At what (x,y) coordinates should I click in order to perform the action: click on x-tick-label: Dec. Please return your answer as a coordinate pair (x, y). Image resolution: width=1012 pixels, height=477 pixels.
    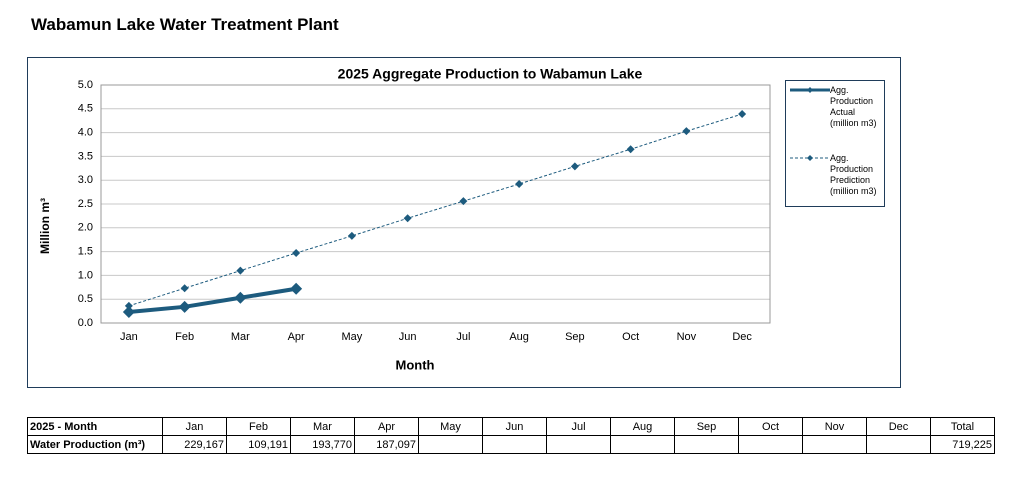
    Looking at the image, I should click on (742, 337).